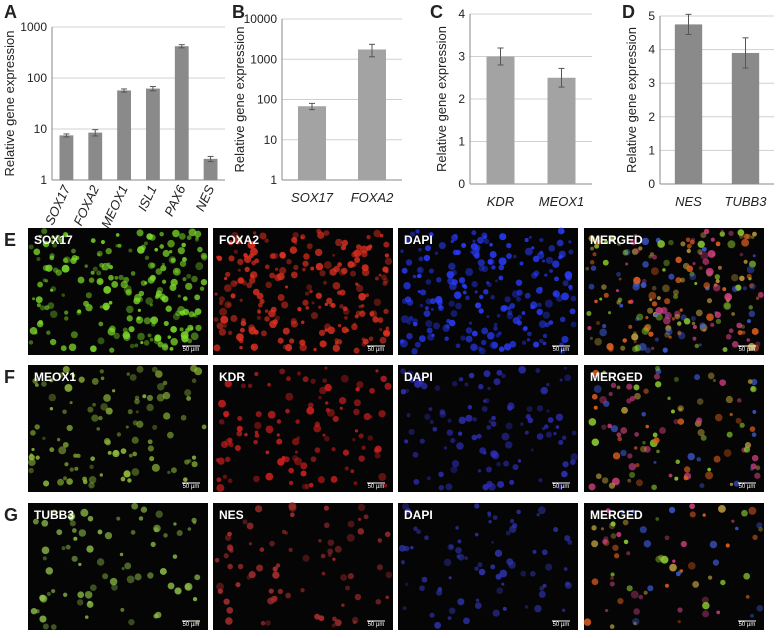 Image resolution: width=777 pixels, height=638 pixels. I want to click on x-tick-label: SOX17, so click(58, 204).